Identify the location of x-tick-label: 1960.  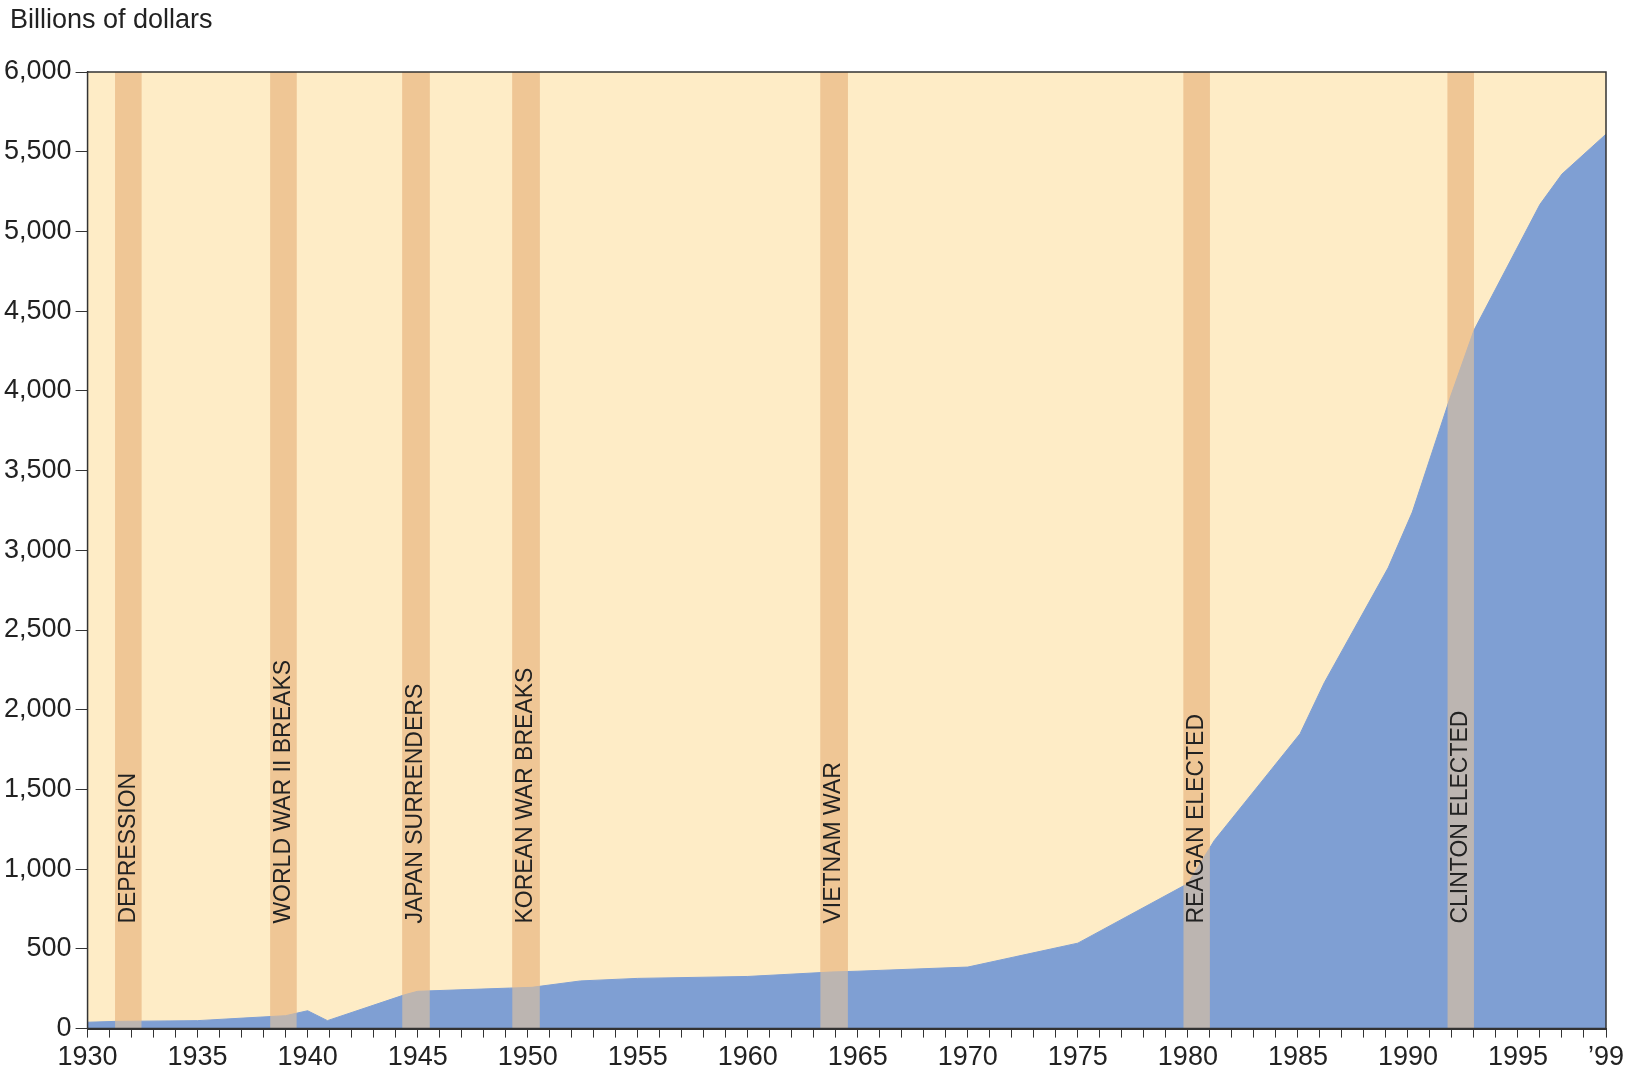
(747, 1056).